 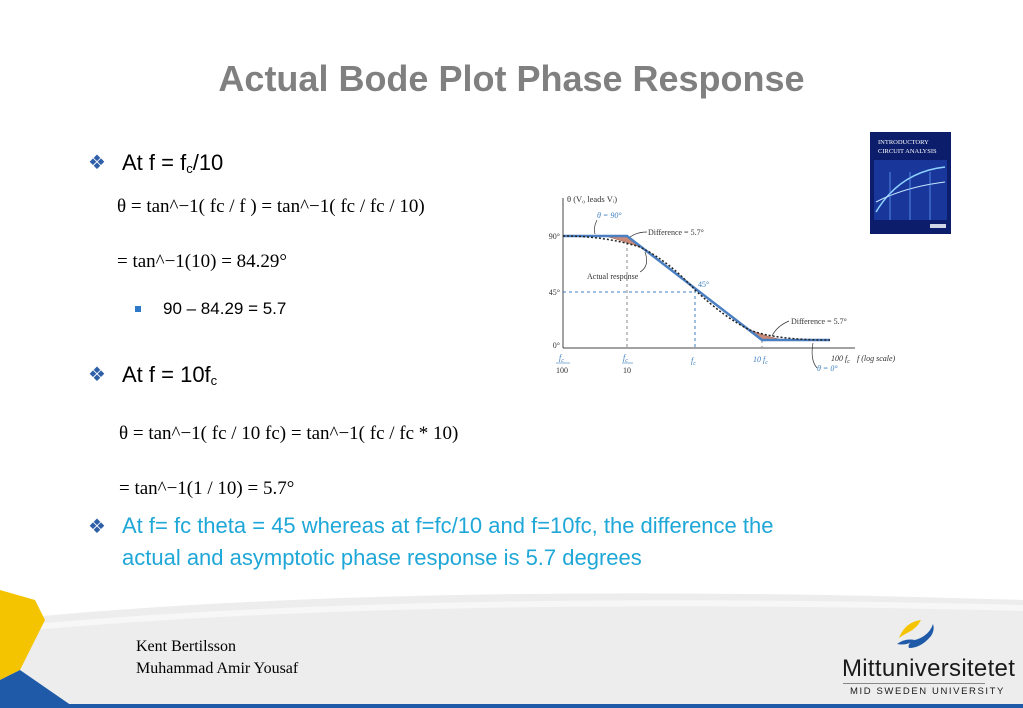 I want to click on equation-4: = tan^−1(1 / 10) = 5.7°, so click(x=207, y=488).